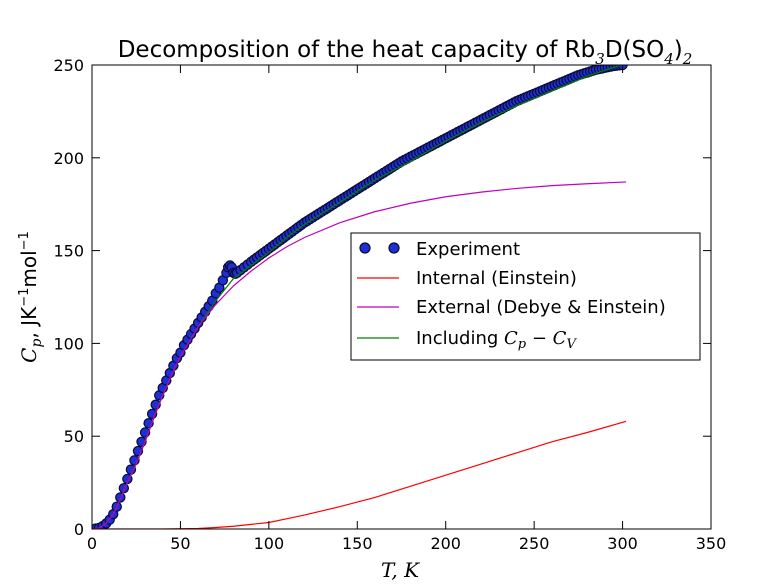 This screenshot has width=763, height=588. I want to click on x-tick-label: 250, so click(534, 543).